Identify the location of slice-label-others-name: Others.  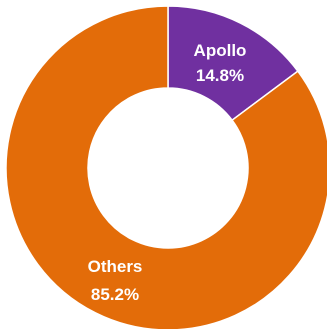
(115, 266).